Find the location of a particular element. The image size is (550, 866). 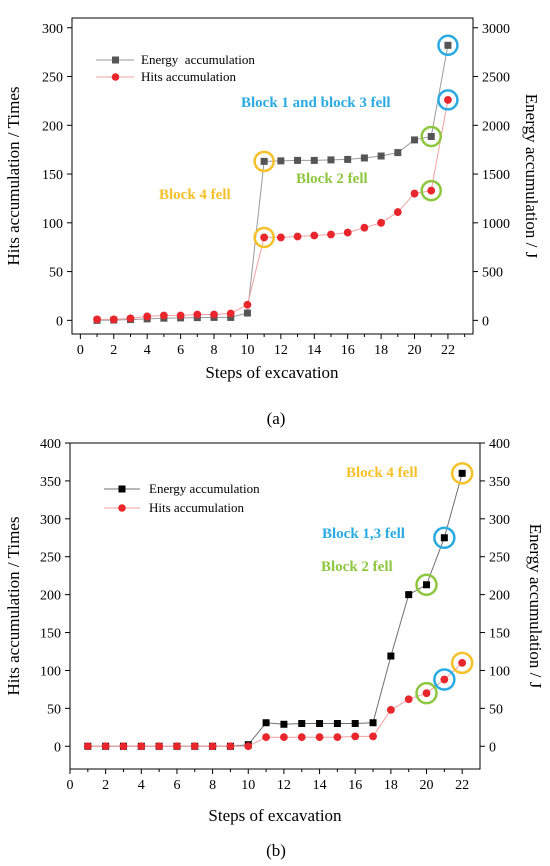

y-right-tick-label: 150 is located at coordinates (499, 634).